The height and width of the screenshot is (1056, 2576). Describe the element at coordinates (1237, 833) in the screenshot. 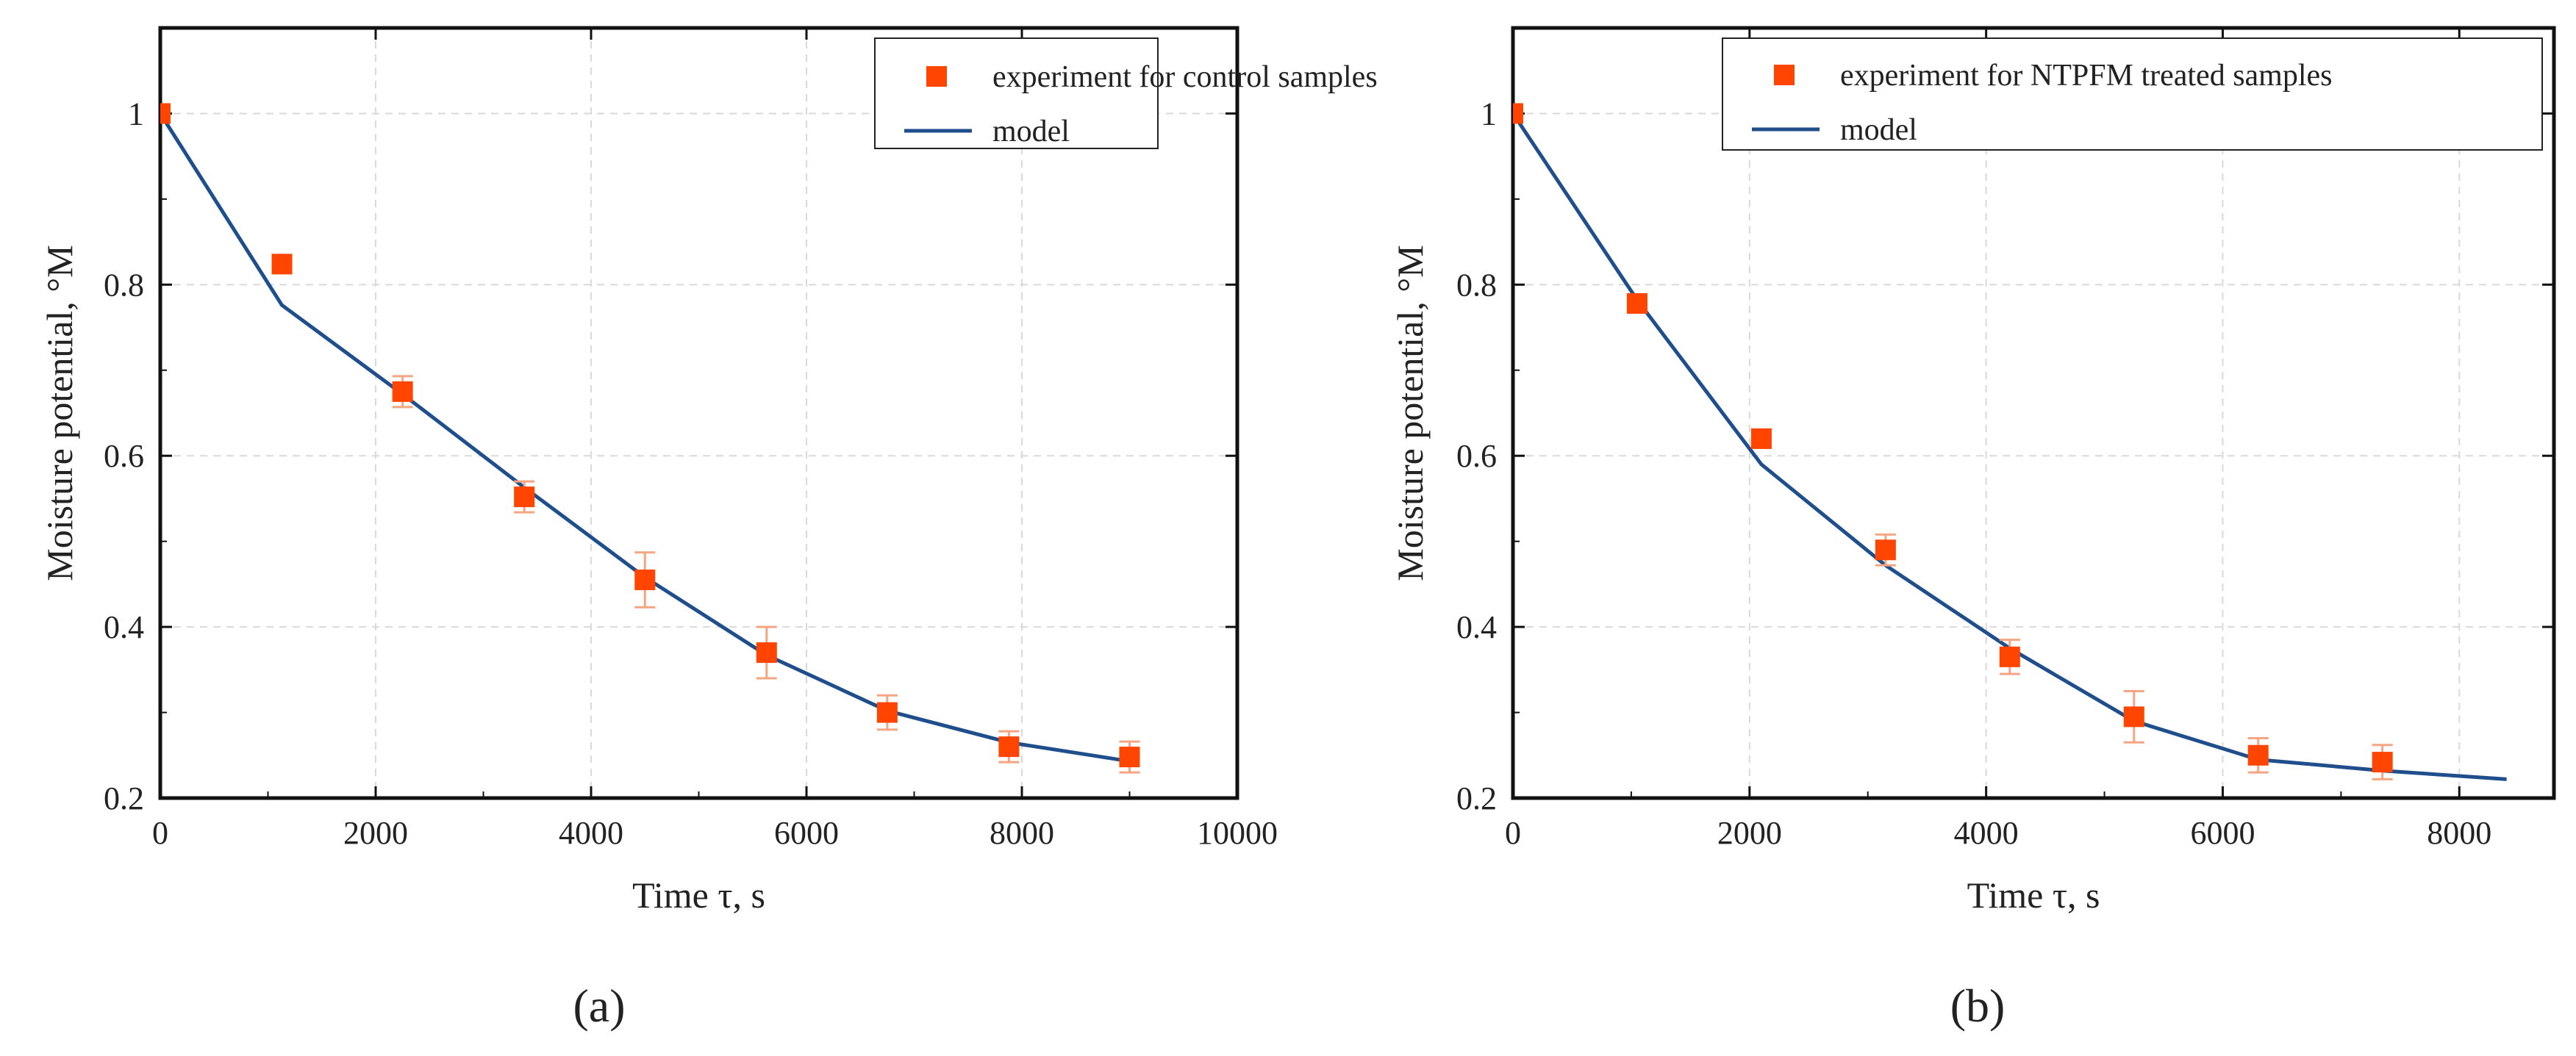

I see `x-tick-label: 10000` at that location.